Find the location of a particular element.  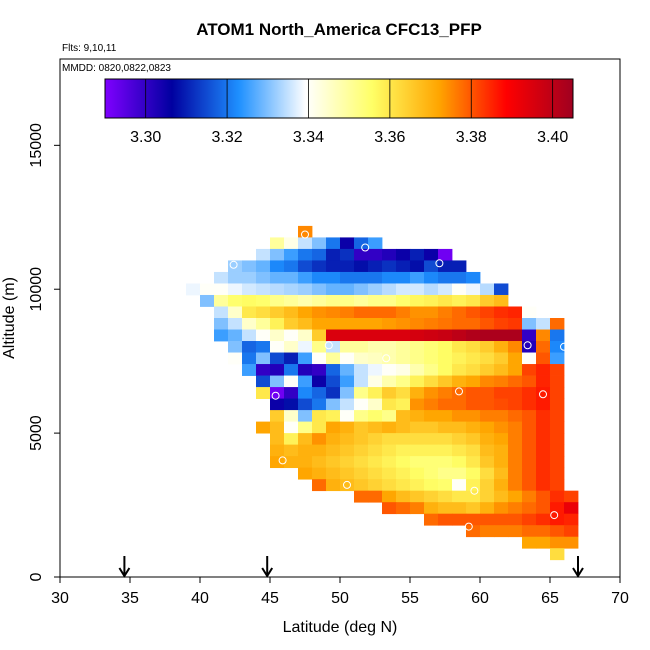

colorbar-tick-label: 3.34 is located at coordinates (308, 137).